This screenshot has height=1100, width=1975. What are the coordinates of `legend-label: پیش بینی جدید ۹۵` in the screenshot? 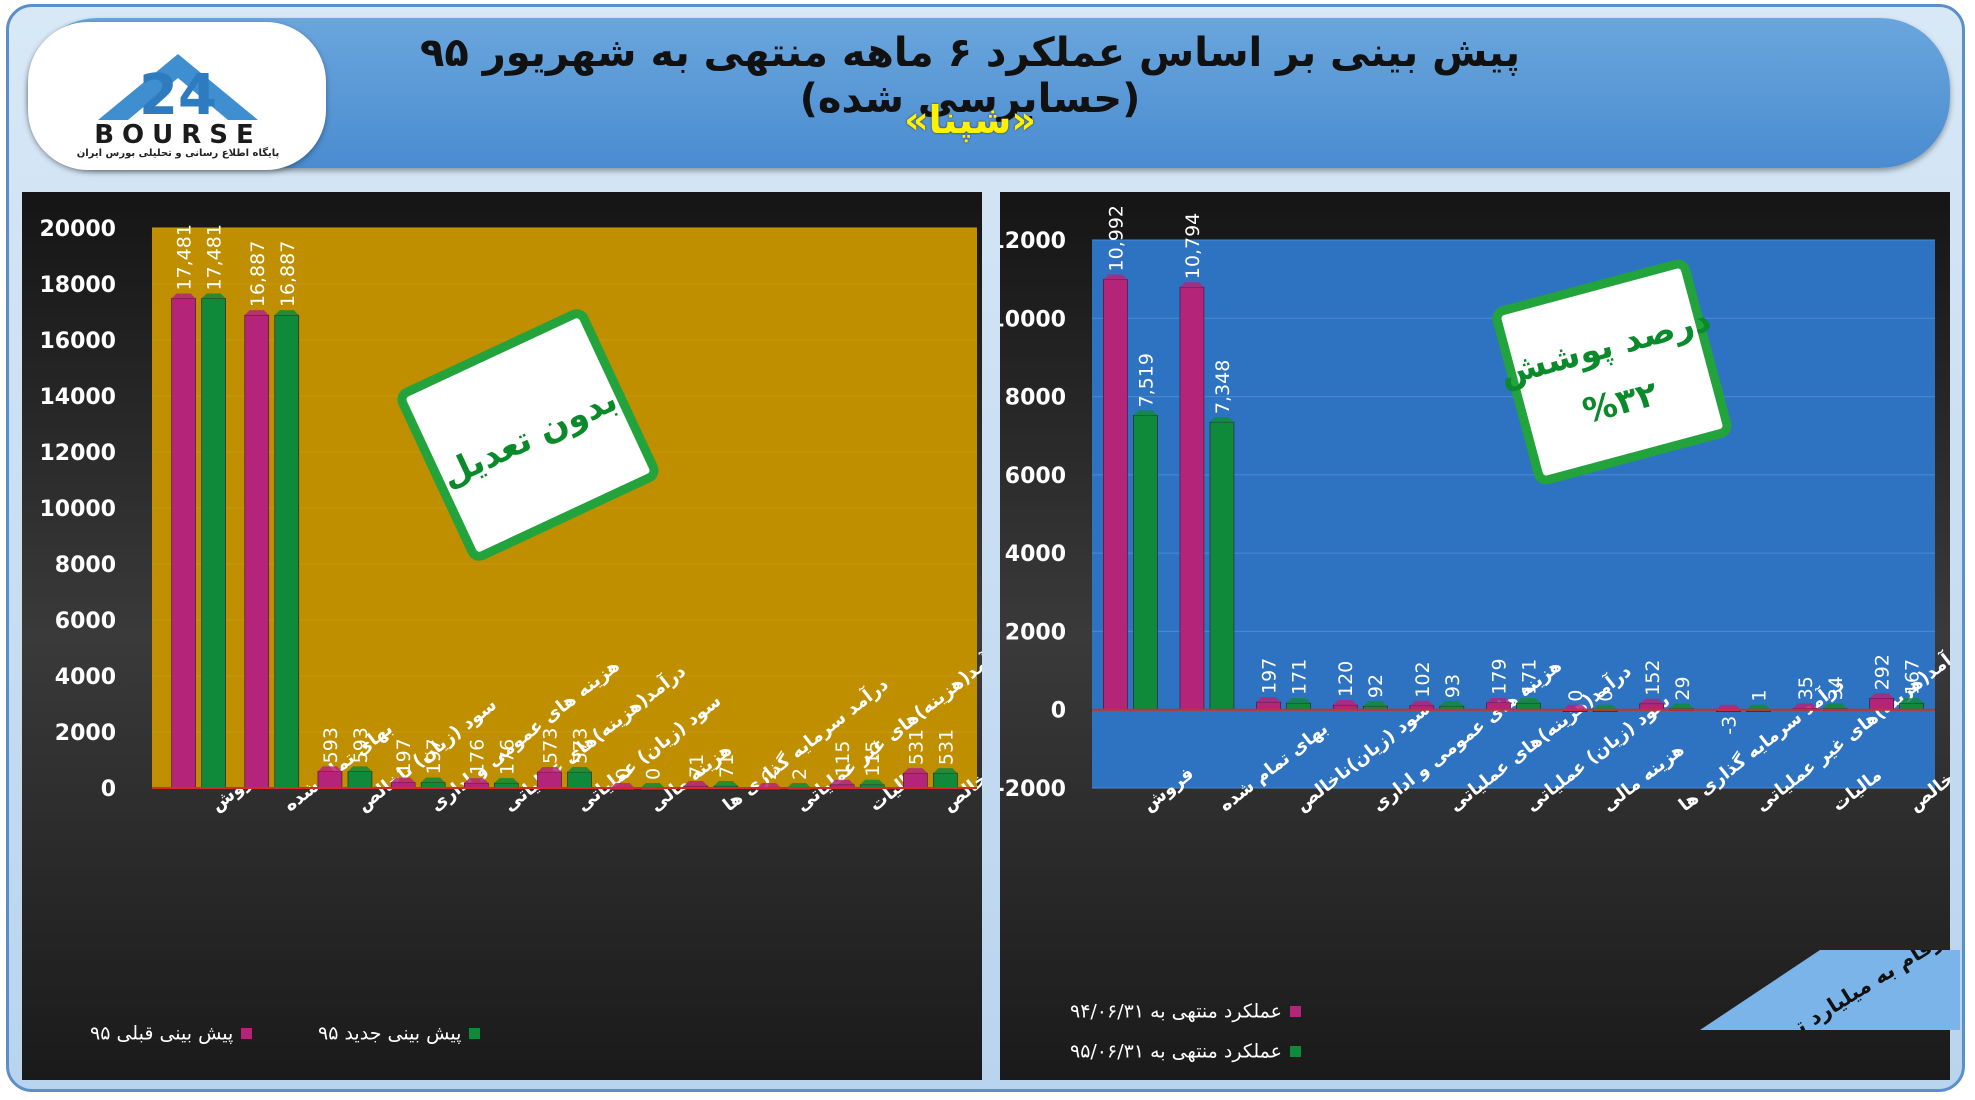 It's located at (390, 1033).